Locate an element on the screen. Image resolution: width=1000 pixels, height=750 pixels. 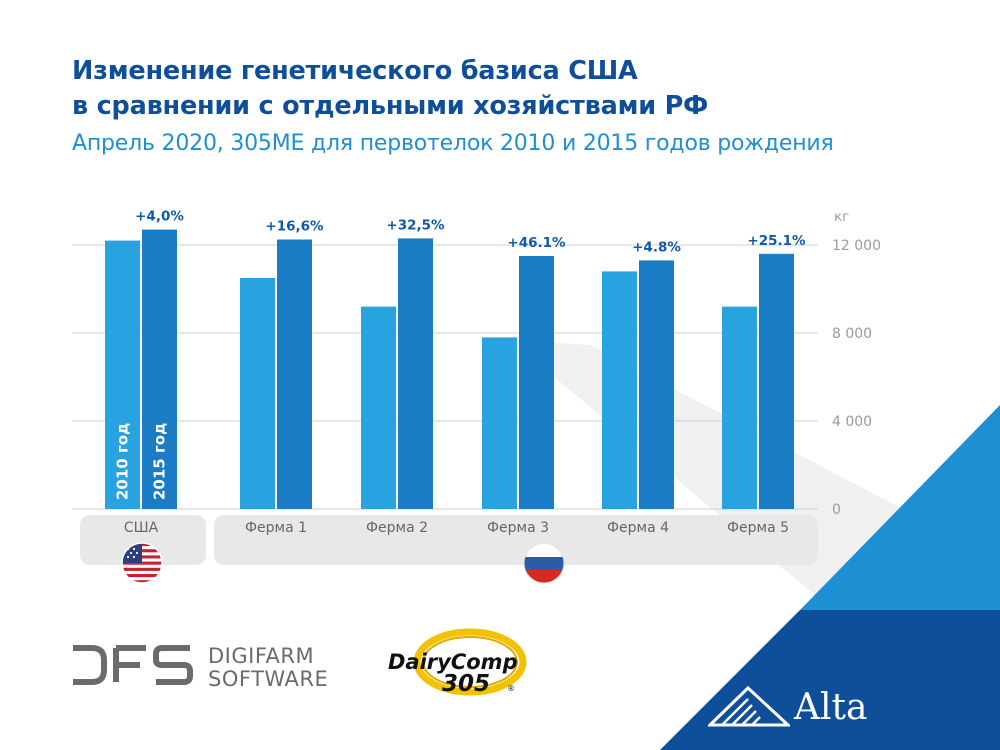
y-tick-label: 4 000 is located at coordinates (852, 422).